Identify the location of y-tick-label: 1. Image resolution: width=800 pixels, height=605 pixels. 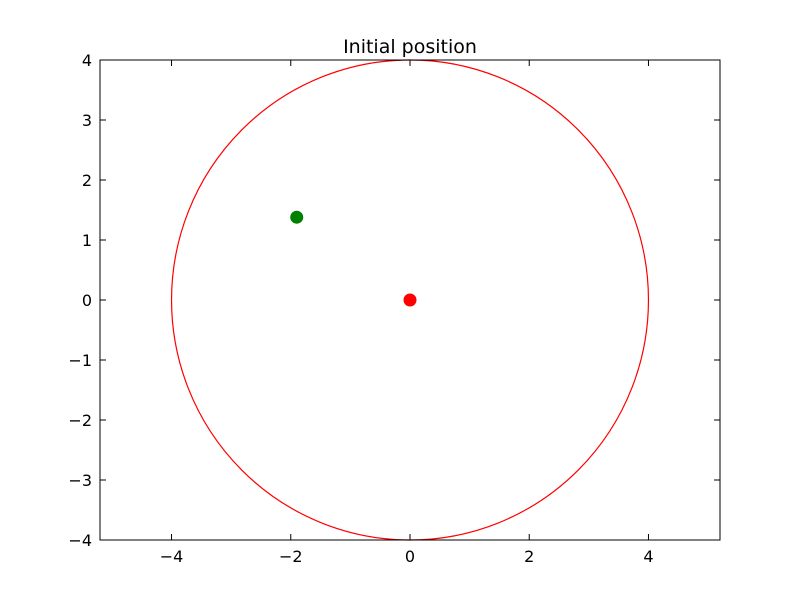
(87, 240).